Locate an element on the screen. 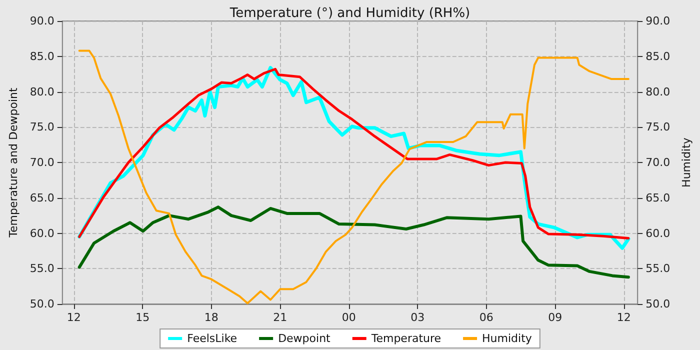  y2-tick-label: 55.0 is located at coordinates (658, 269).